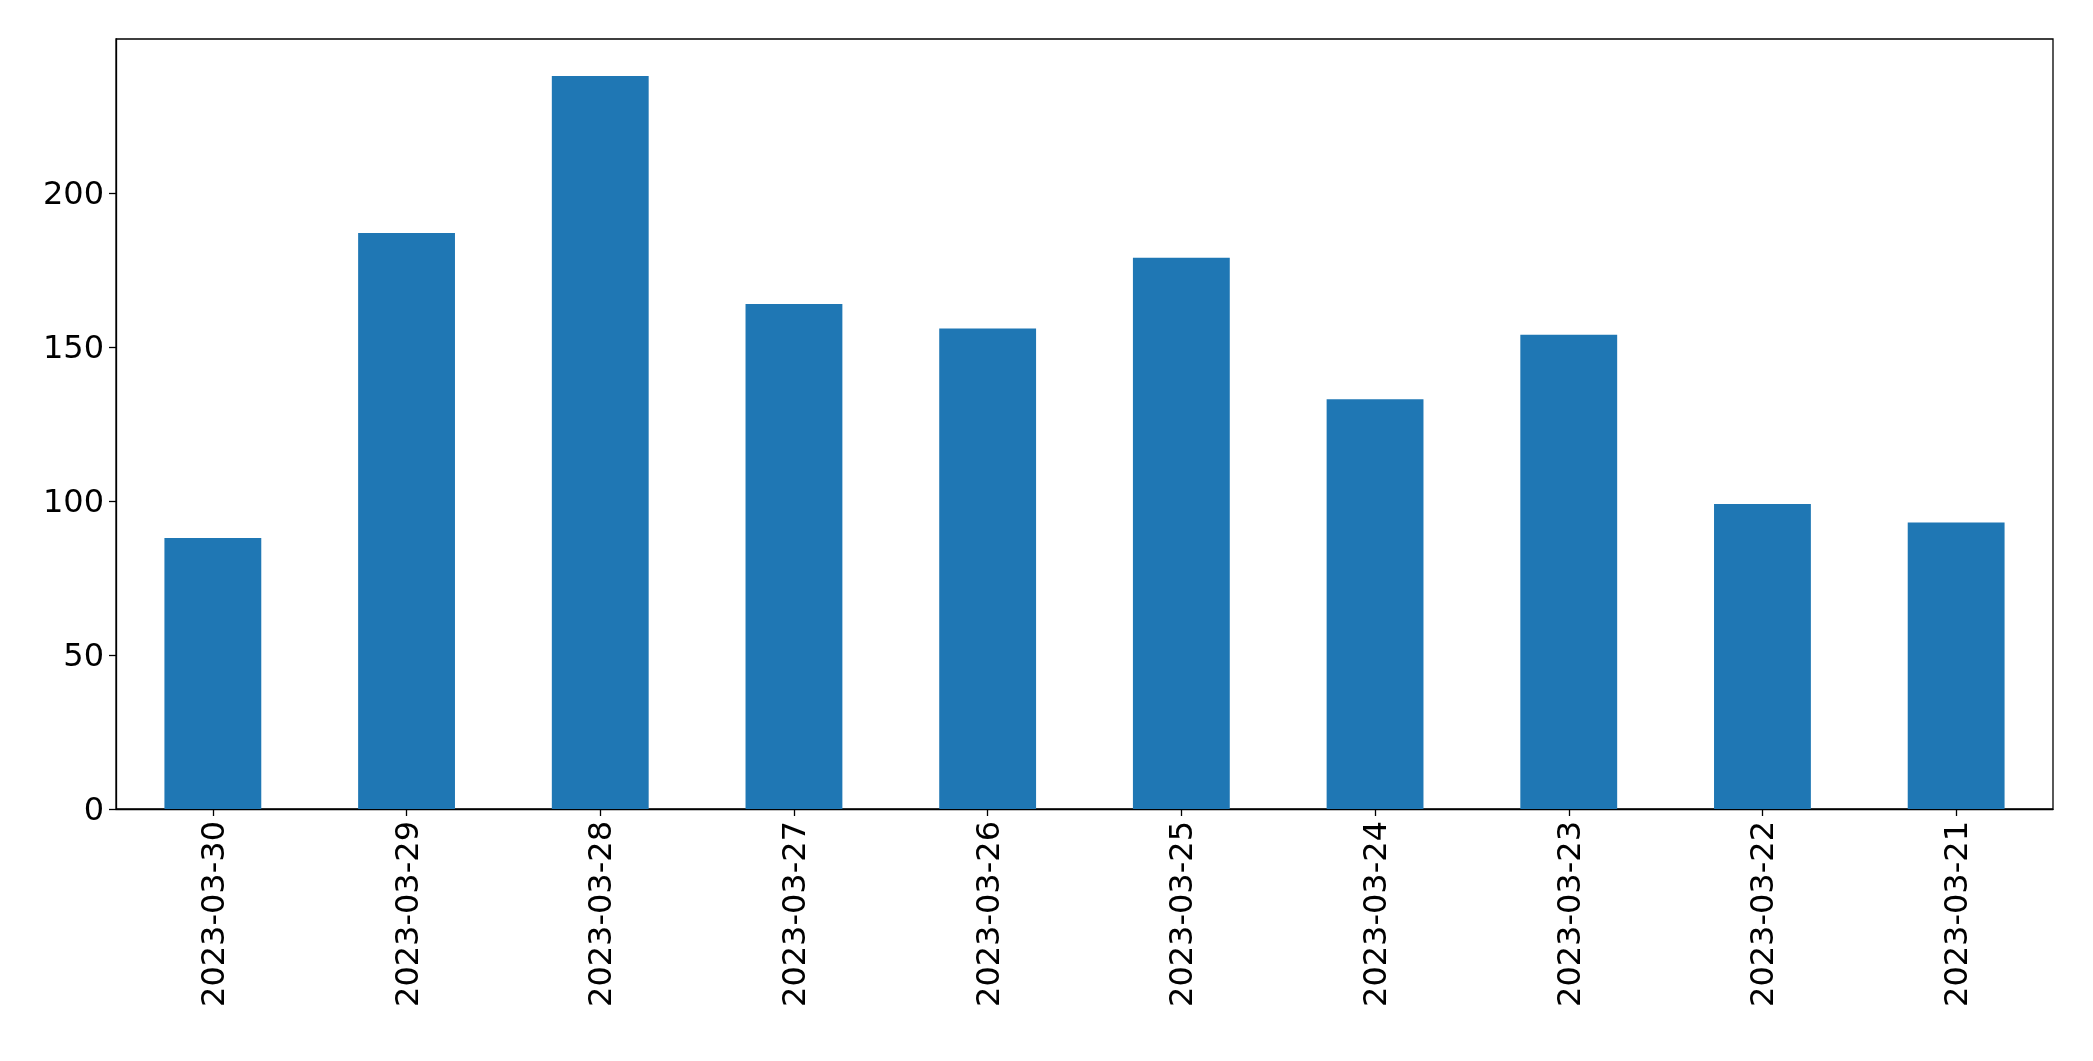 The height and width of the screenshot is (1061, 2093). I want to click on x-tick-label: 2023-03-30, so click(212, 914).